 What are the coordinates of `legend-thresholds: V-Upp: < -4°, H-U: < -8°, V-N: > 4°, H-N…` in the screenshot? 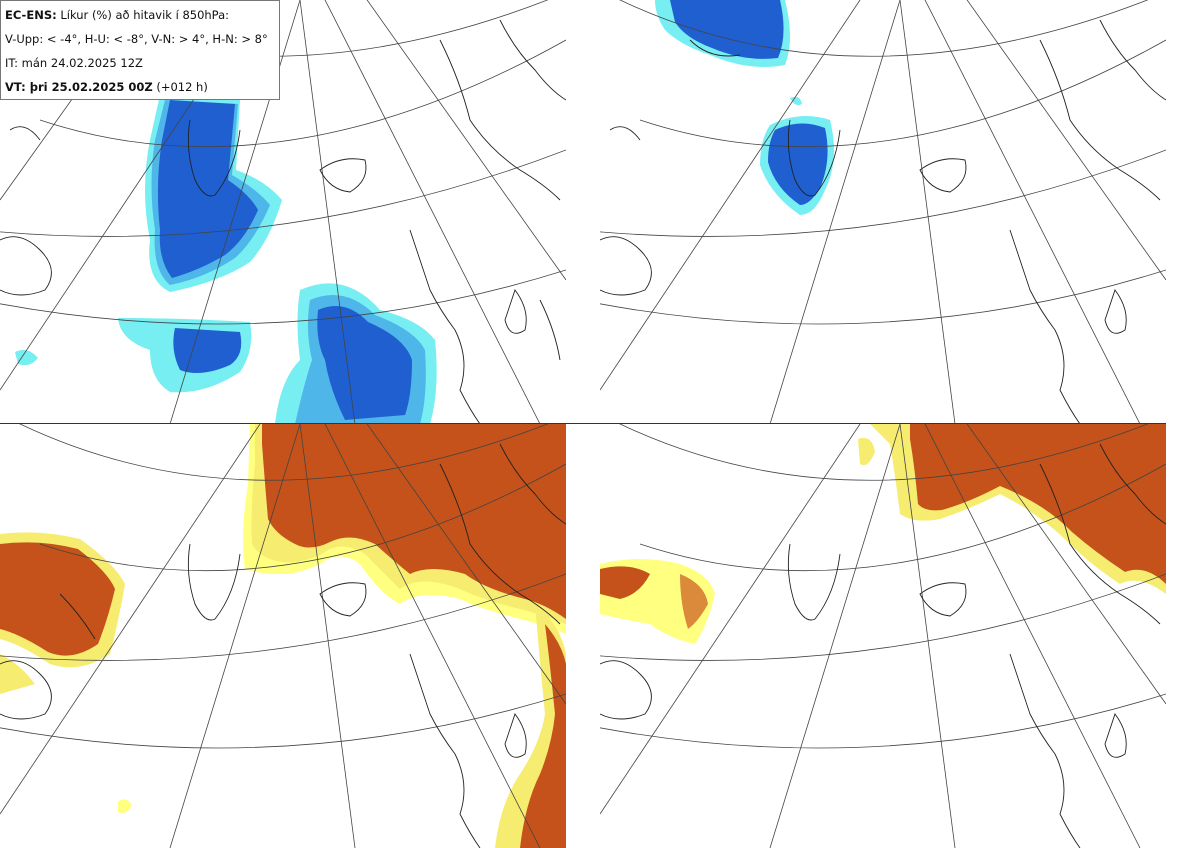 It's located at (136, 39).